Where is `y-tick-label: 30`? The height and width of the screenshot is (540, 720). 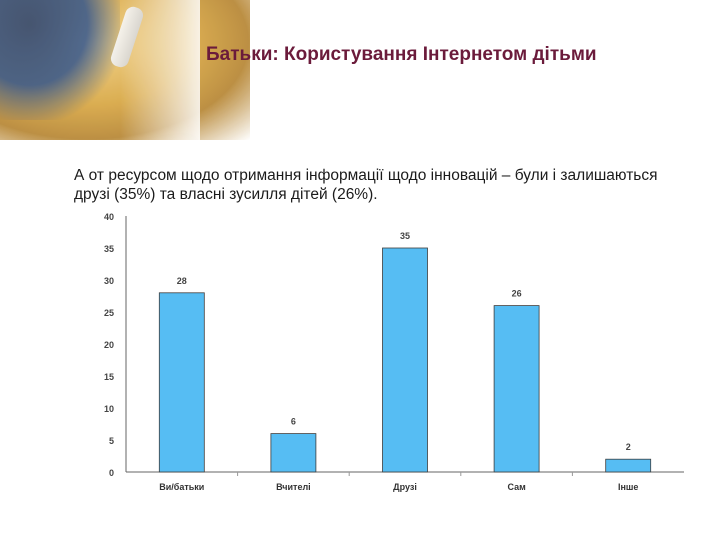 y-tick-label: 30 is located at coordinates (109, 281).